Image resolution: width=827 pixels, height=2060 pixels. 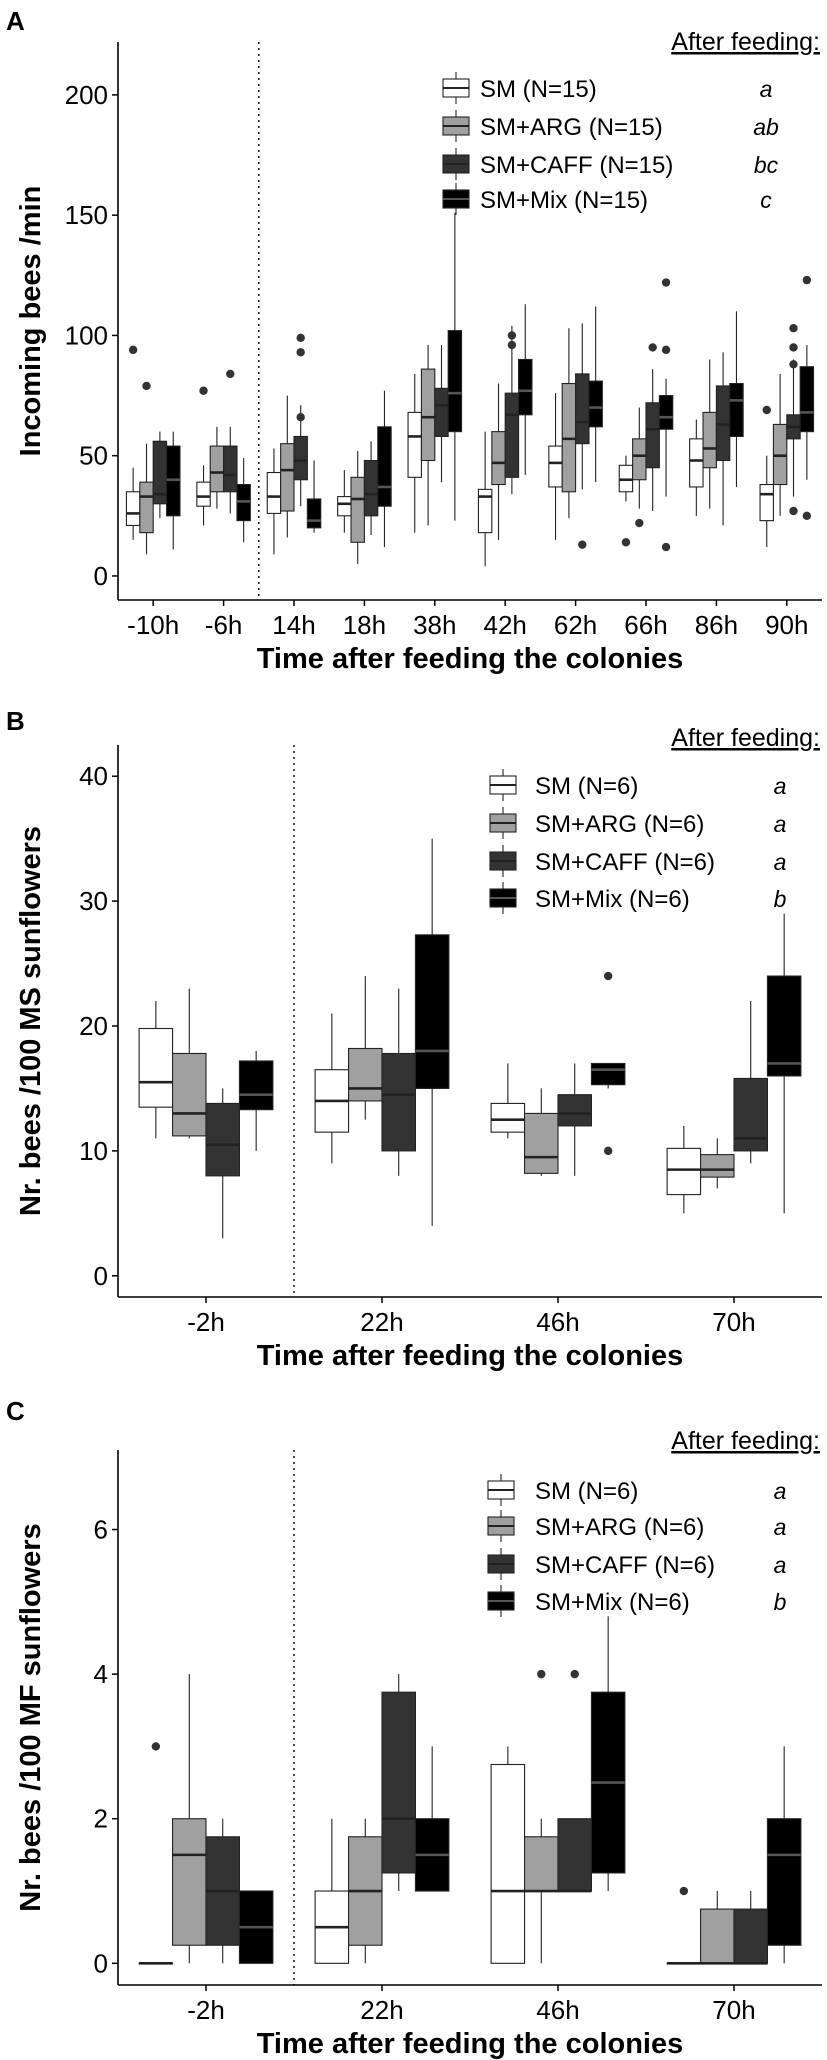 What do you see at coordinates (15, 721) in the screenshot?
I see `panel-b-label: B` at bounding box center [15, 721].